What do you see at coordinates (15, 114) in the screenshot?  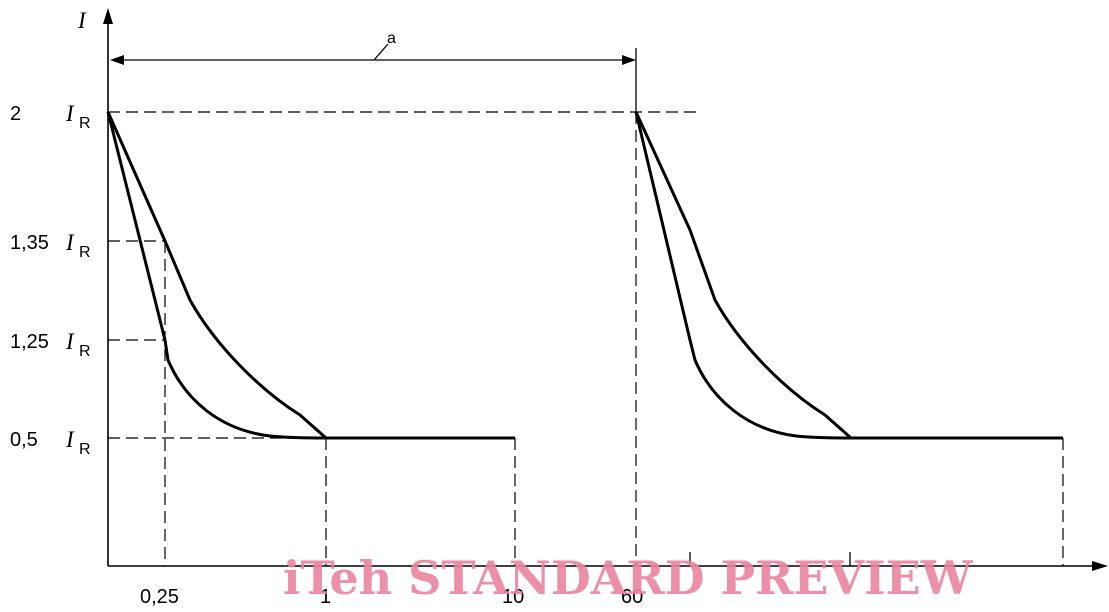 I see `level-2-coef: 2` at bounding box center [15, 114].